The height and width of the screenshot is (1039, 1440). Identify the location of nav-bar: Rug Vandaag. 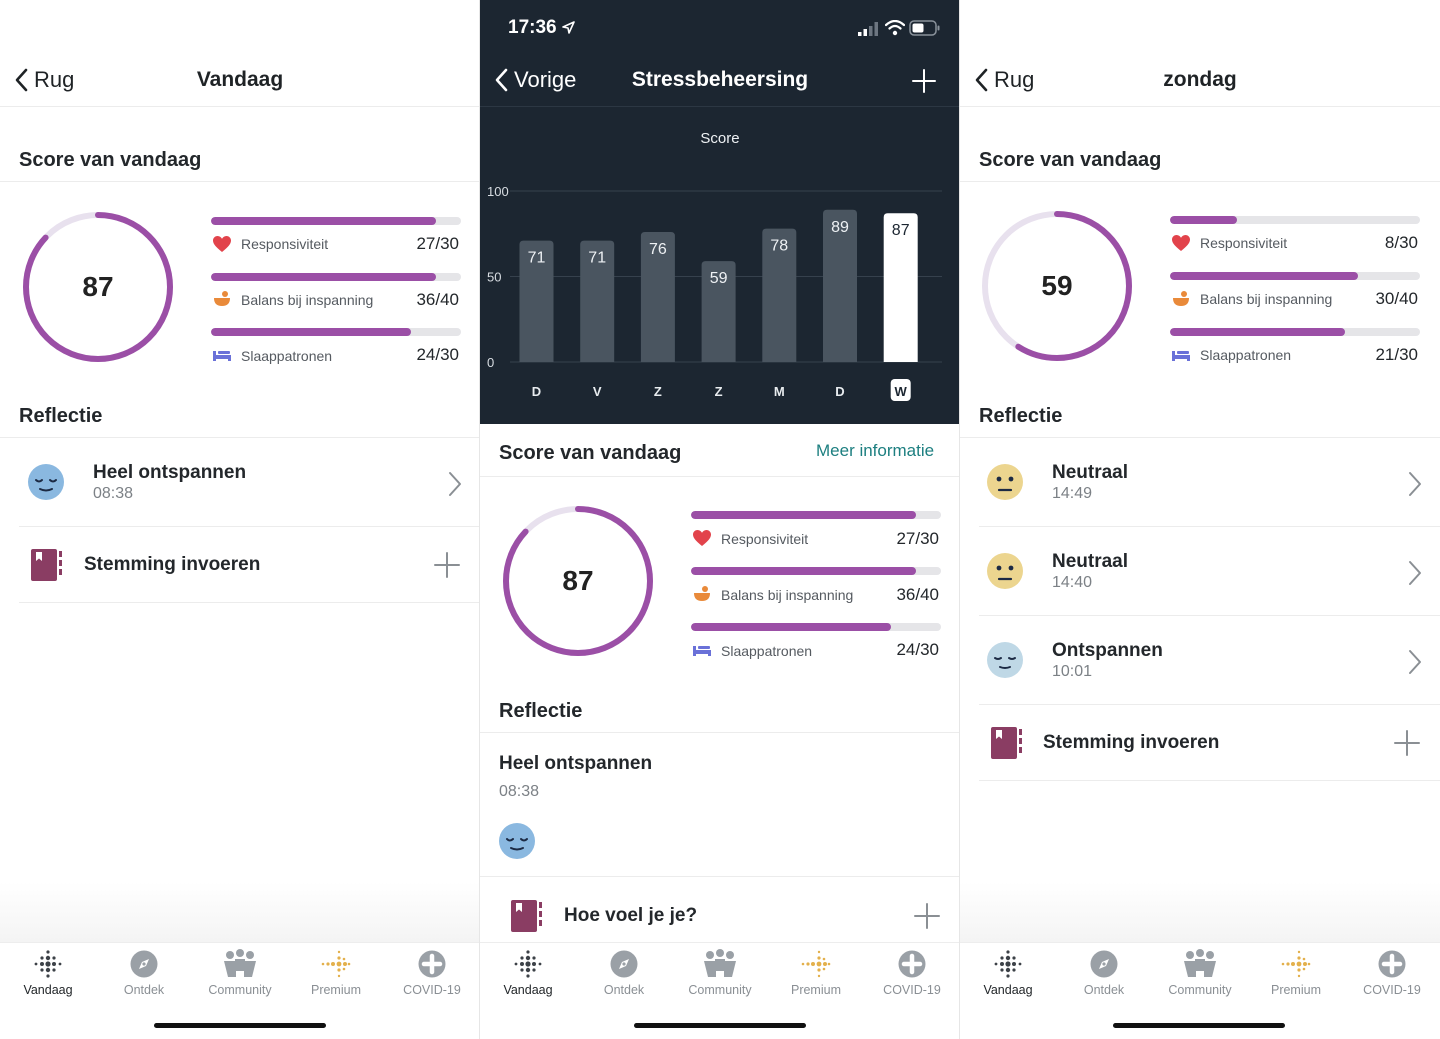
(240, 77).